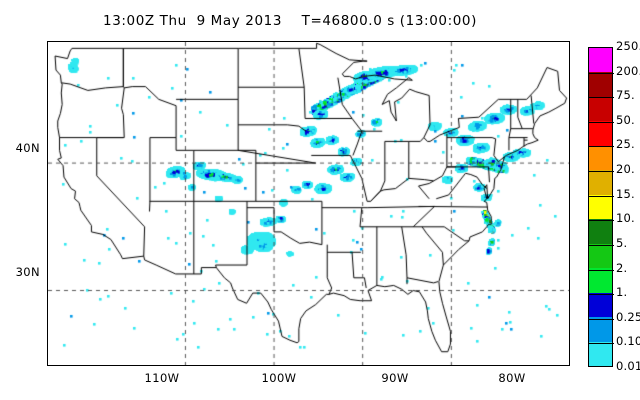 This screenshot has height=400, width=640. I want to click on colorbar-tick-label: 0.01, so click(628, 366).